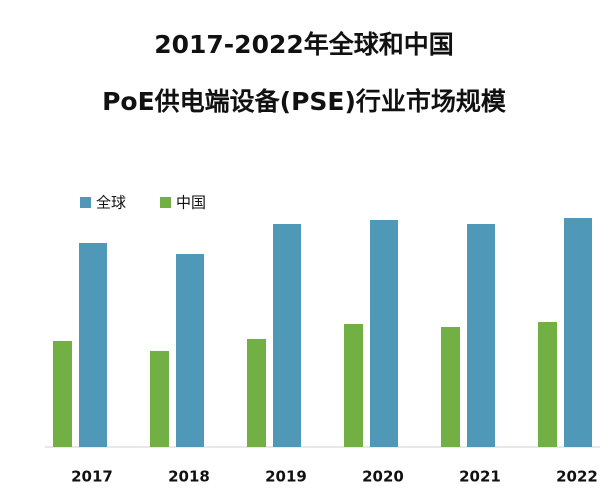 This screenshot has width=608, height=500. Describe the element at coordinates (189, 477) in the screenshot. I see `x-tick-label: 2018` at that location.